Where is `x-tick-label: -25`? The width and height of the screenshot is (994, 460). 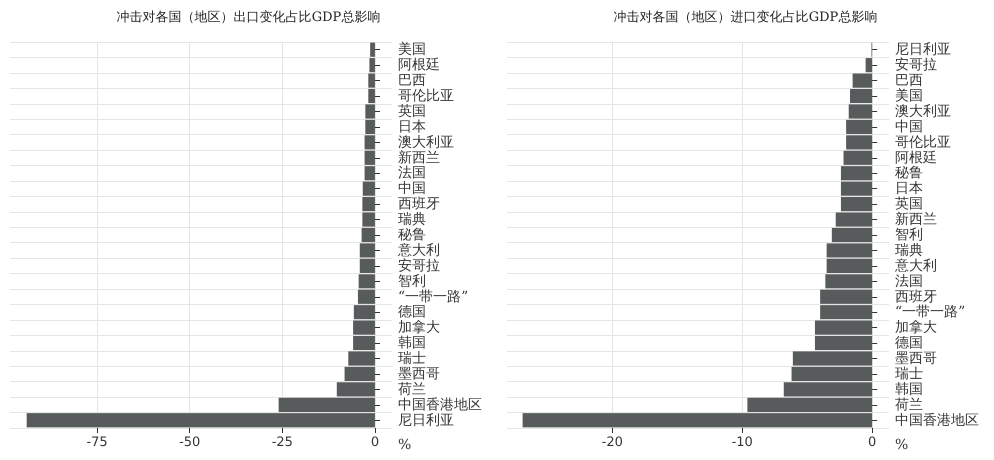
x-tick-label: -25 is located at coordinates (282, 442).